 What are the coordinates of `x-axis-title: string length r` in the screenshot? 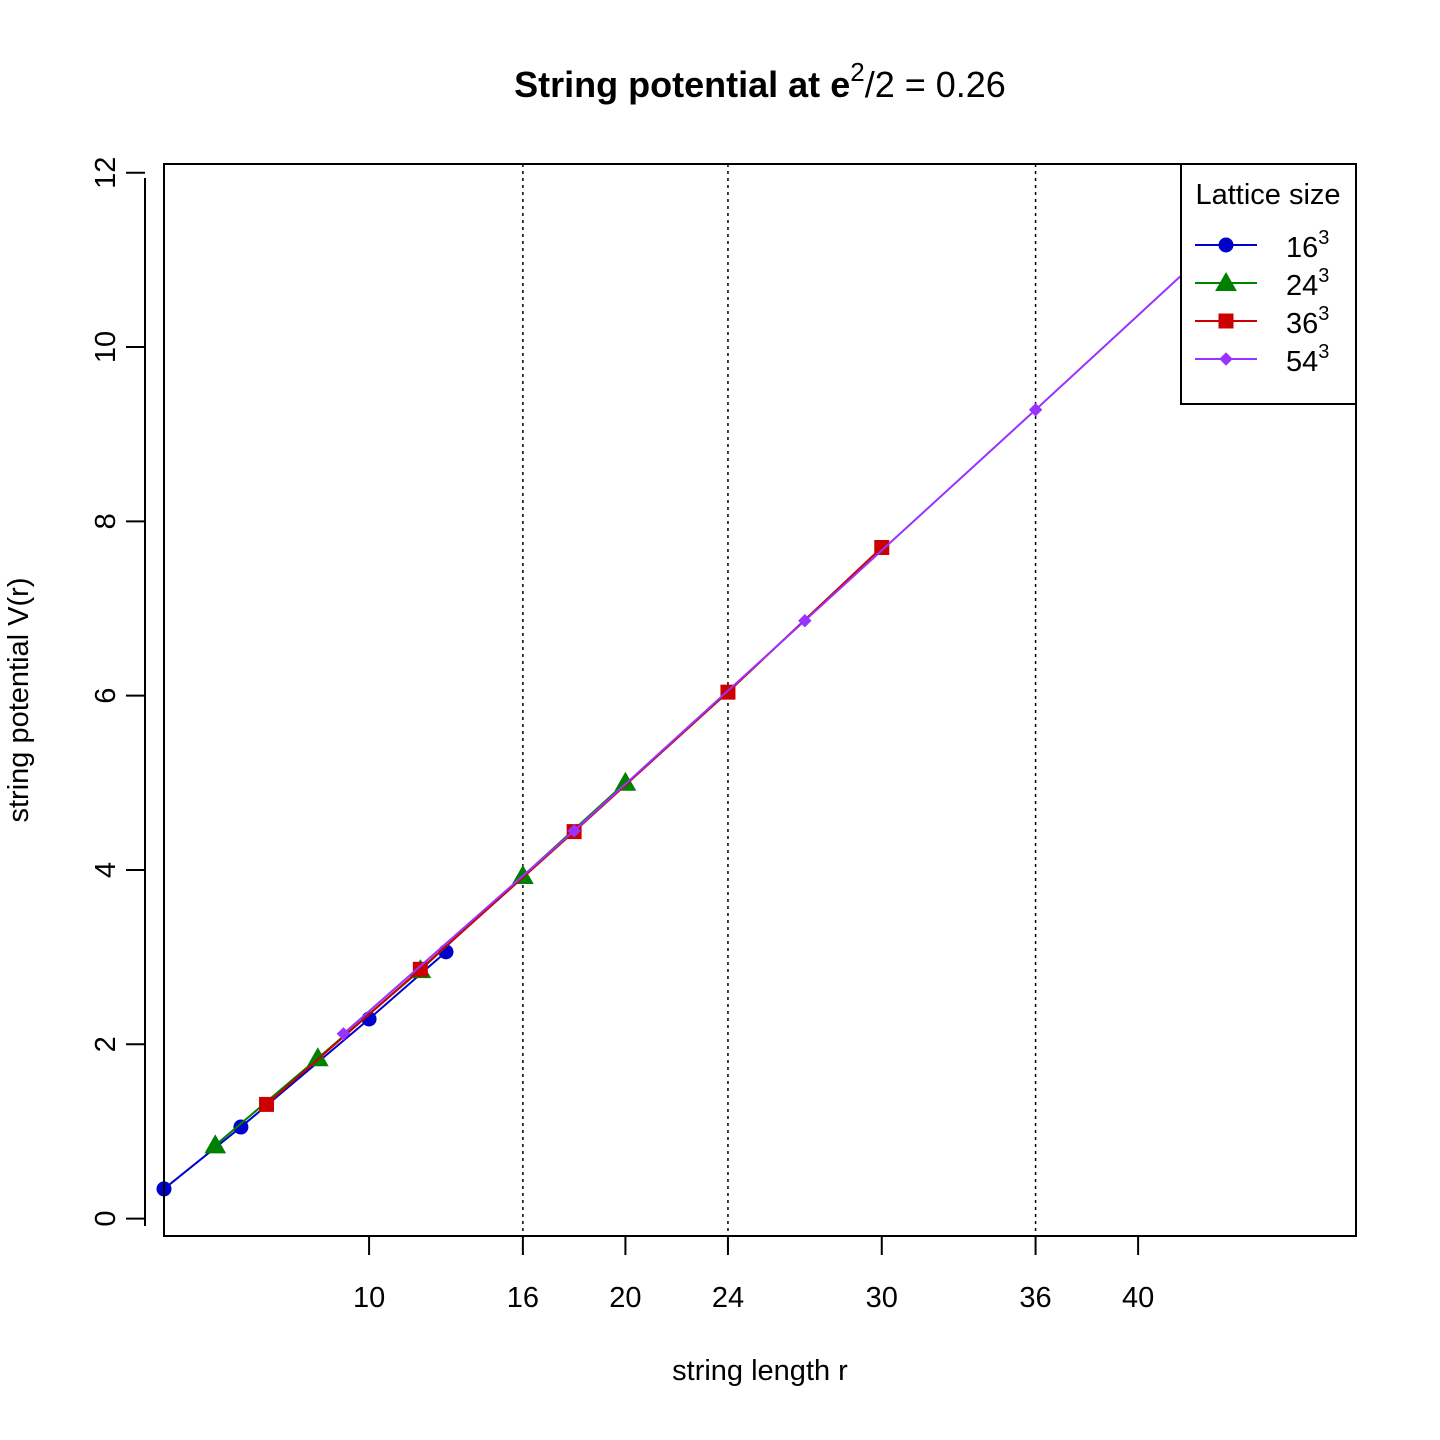 It's located at (760, 1371).